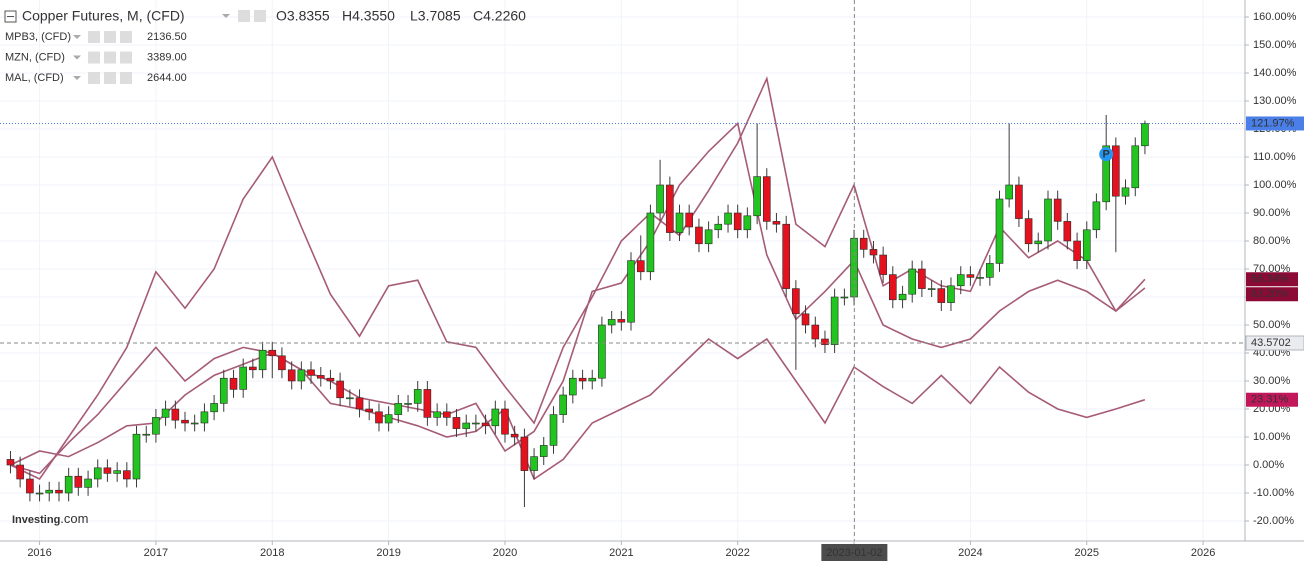 This screenshot has width=1304, height=566. I want to click on y-tick-label: 50.00%, so click(1272, 325).